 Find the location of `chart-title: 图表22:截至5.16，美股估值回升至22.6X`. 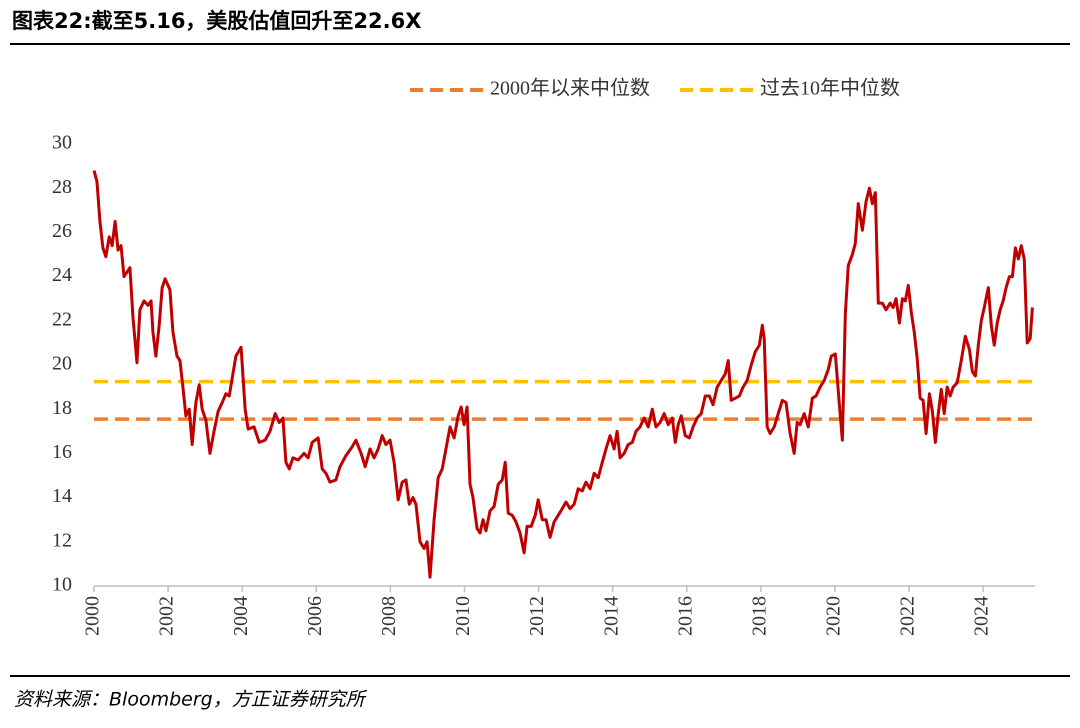

chart-title: 图表22:截至5.16，美股估值回升至22.6X is located at coordinates (216, 21).